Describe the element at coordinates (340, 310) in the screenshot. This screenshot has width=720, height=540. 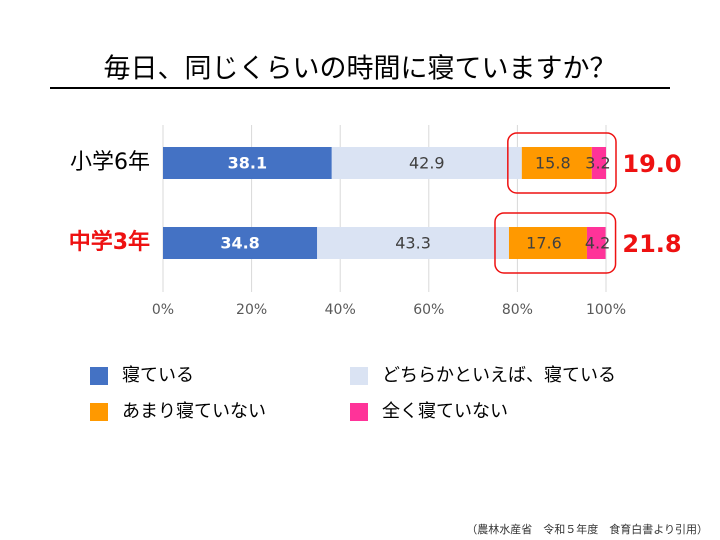
I see `x-tick-label: 40%` at that location.